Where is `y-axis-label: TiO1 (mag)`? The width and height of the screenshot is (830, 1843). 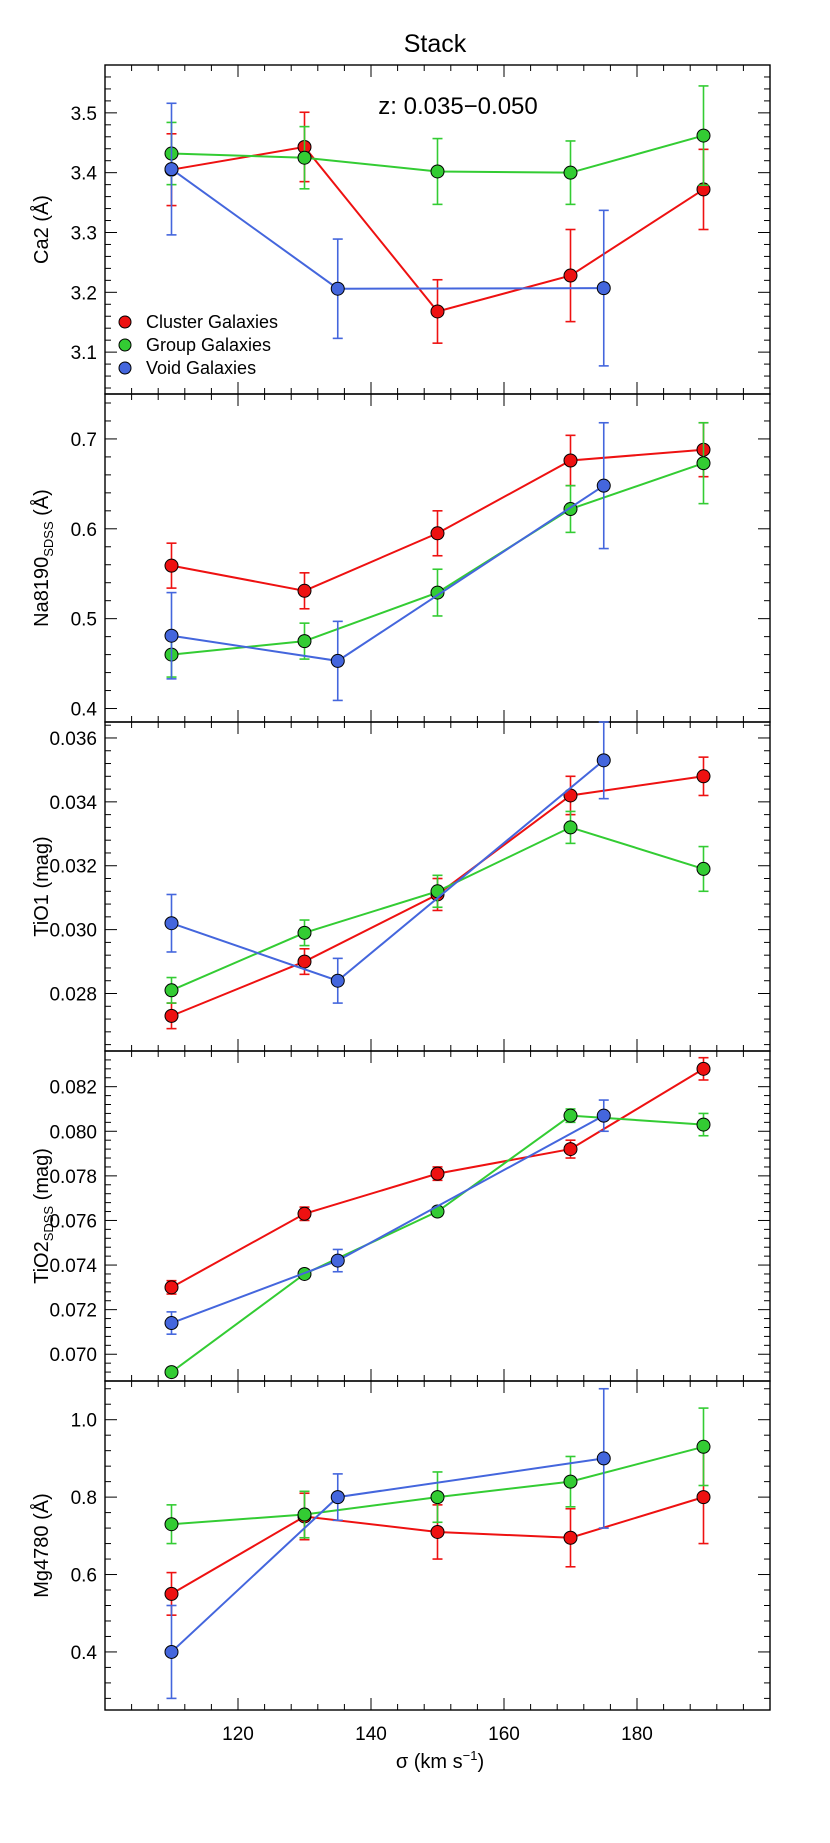 y-axis-label: TiO1 (mag) is located at coordinates (42, 886).